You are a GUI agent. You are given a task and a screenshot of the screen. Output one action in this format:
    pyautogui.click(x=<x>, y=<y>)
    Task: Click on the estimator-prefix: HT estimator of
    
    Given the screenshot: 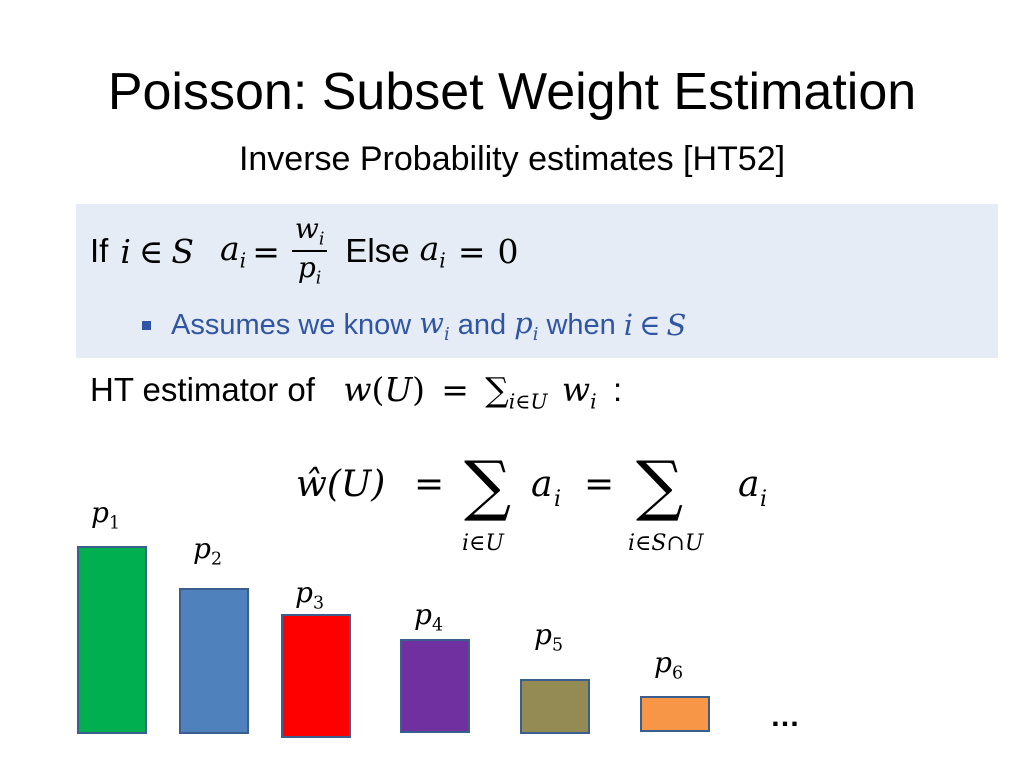 What is the action you would take?
    pyautogui.click(x=202, y=389)
    